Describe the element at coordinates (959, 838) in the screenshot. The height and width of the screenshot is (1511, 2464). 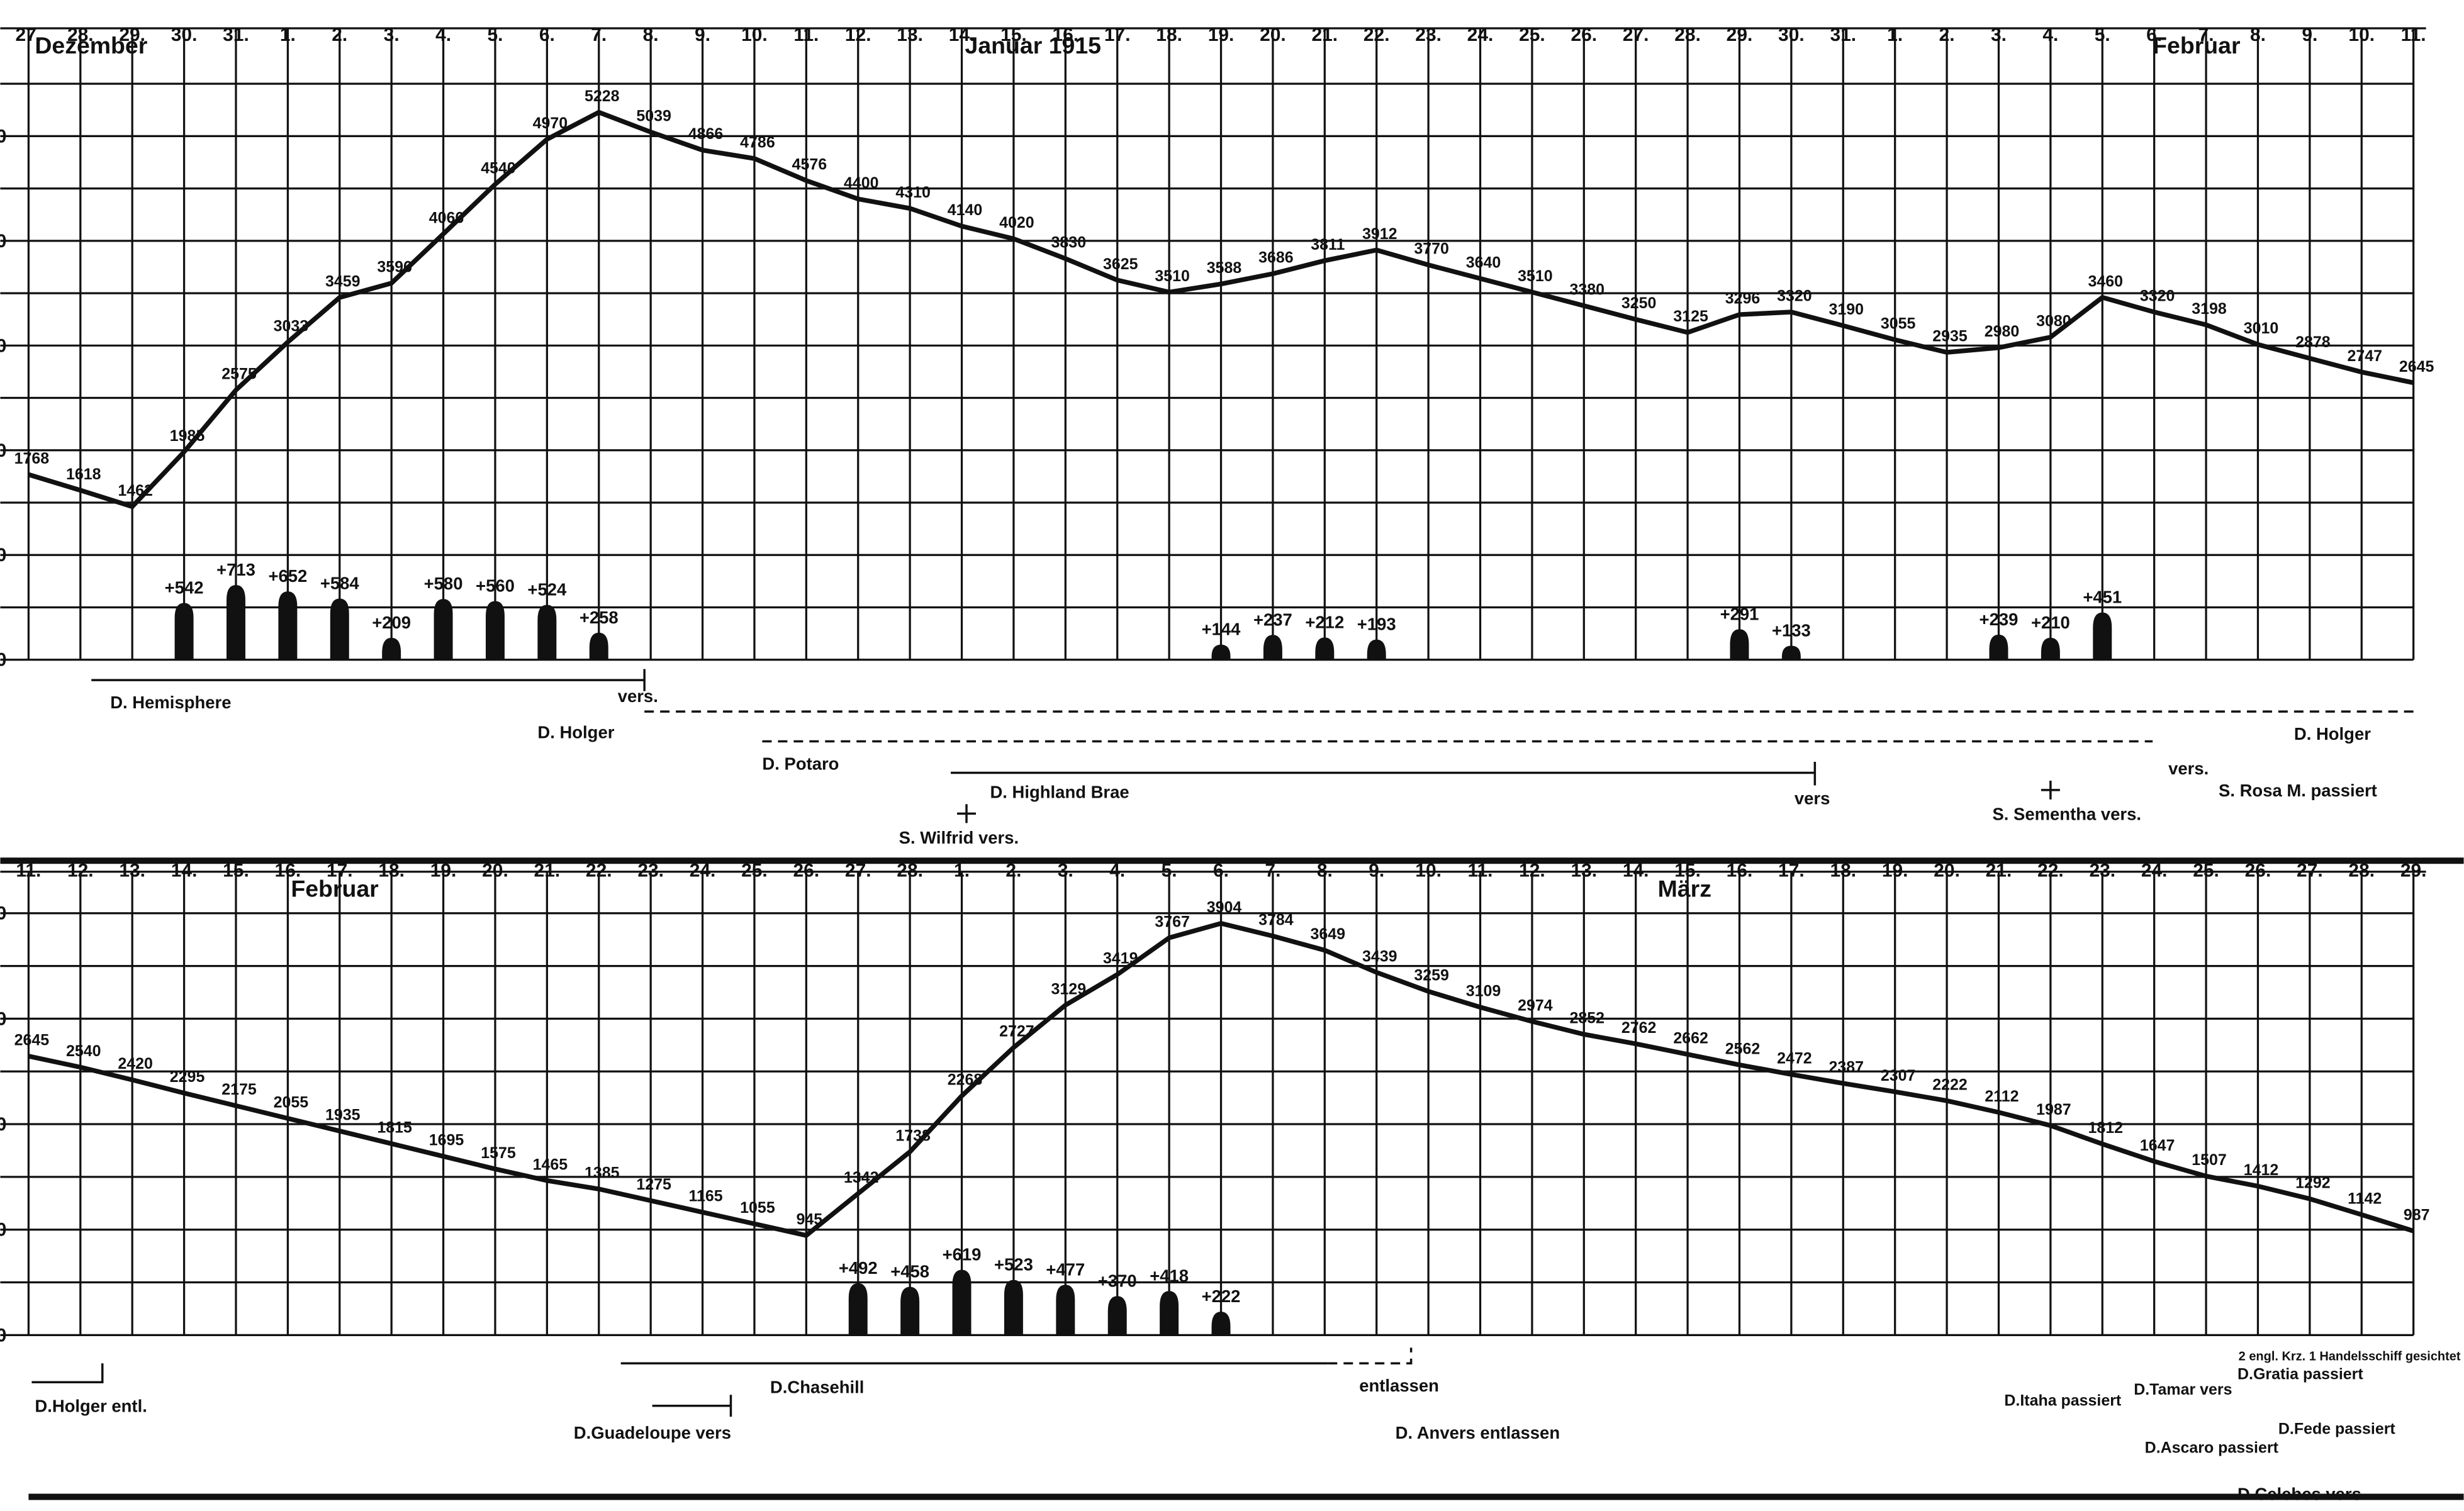
I see `annotation: S. Wilfrid vers.` at that location.